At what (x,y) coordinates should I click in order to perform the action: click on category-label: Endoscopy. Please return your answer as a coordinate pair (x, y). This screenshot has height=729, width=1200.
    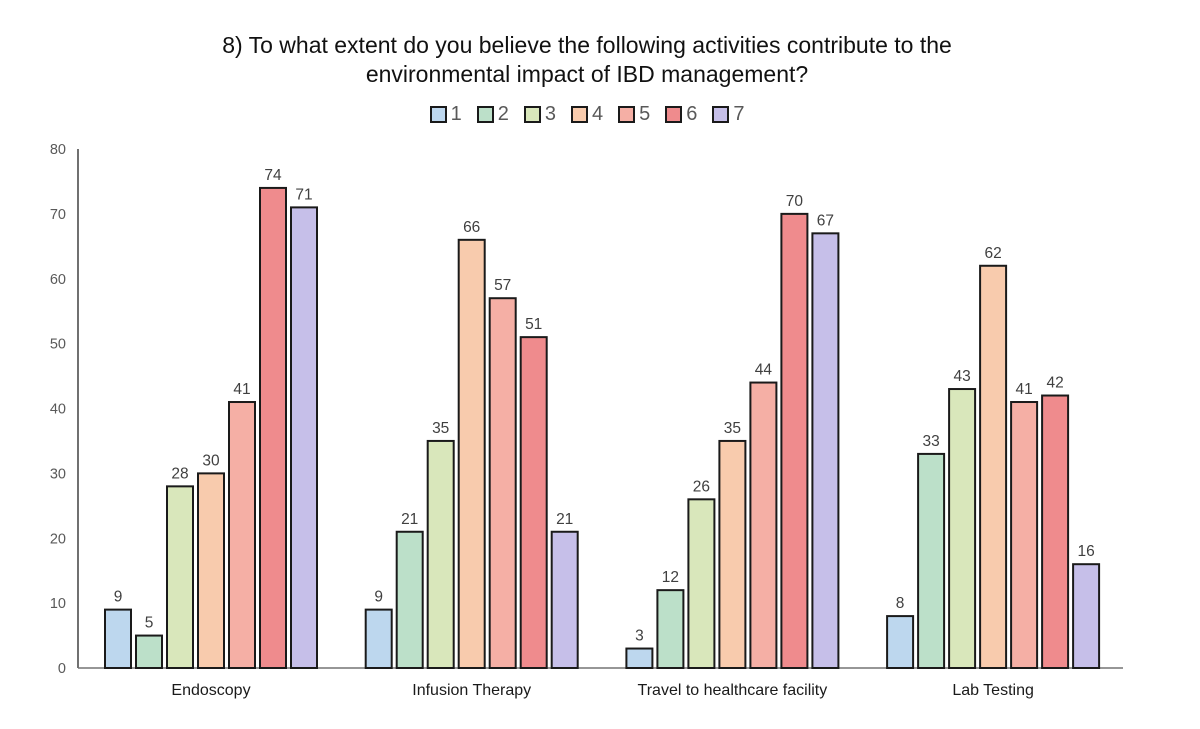
    Looking at the image, I should click on (210, 690).